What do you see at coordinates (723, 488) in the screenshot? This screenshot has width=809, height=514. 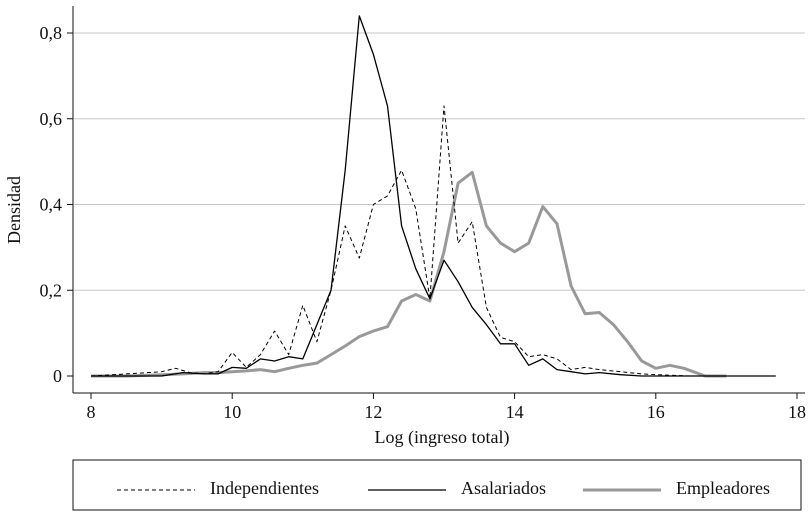 I see `legend-label-empleadores: Empleadores` at bounding box center [723, 488].